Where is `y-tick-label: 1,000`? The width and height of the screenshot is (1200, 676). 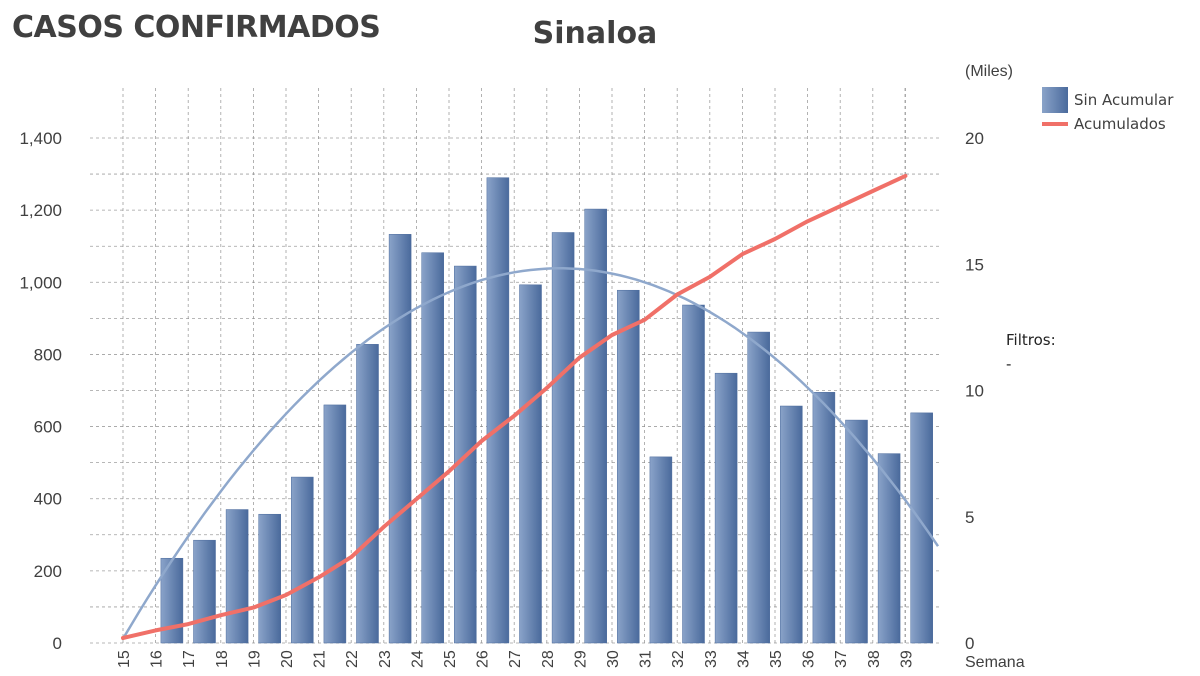 y-tick-label: 1,000 is located at coordinates (40, 282).